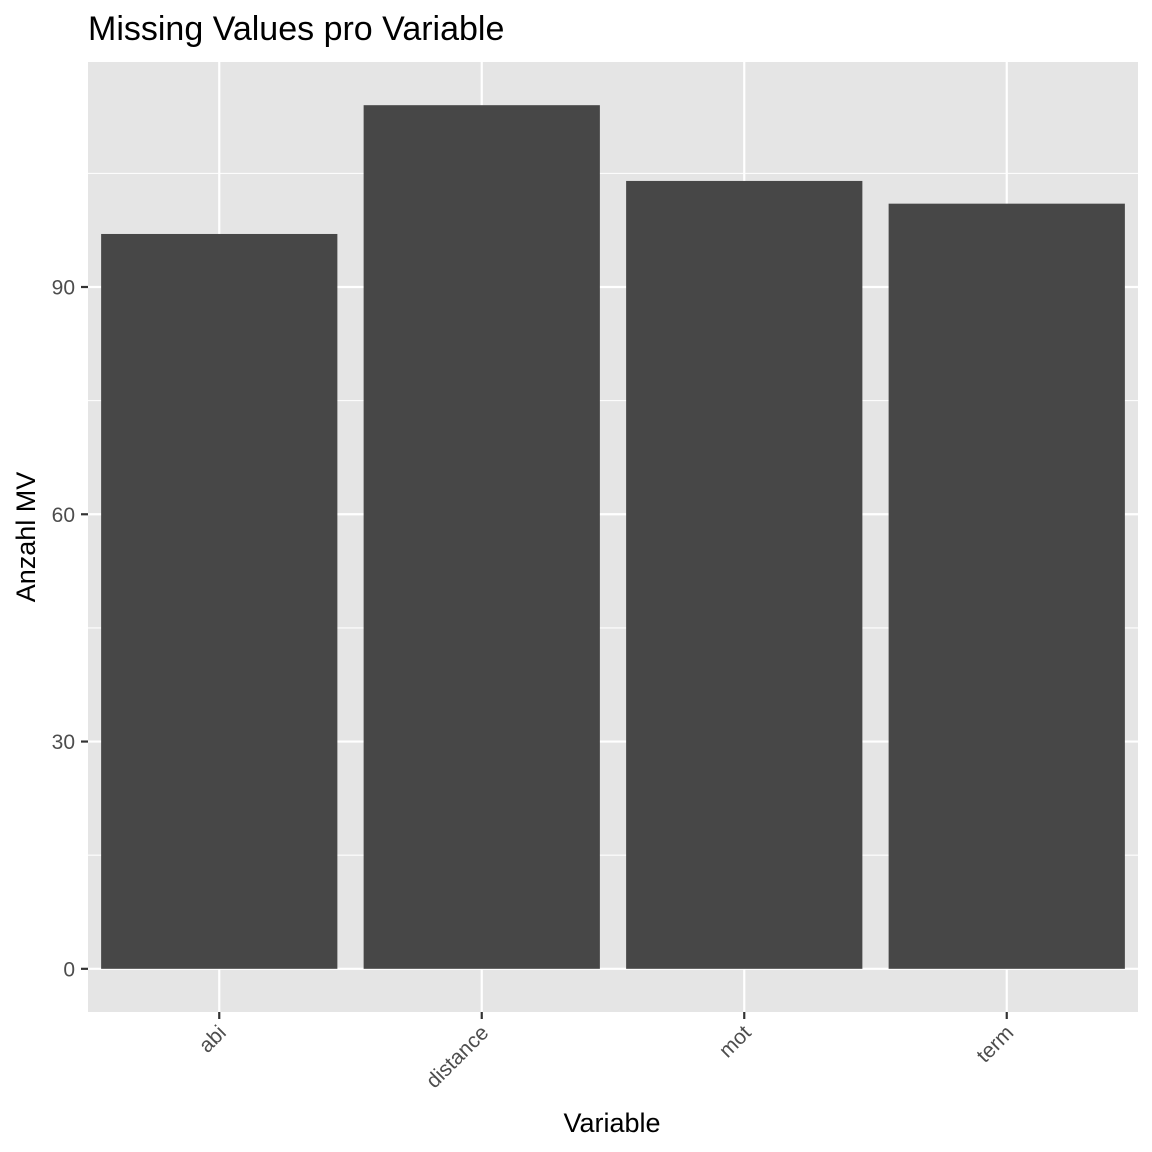  I want to click on bar-mot, so click(744, 574).